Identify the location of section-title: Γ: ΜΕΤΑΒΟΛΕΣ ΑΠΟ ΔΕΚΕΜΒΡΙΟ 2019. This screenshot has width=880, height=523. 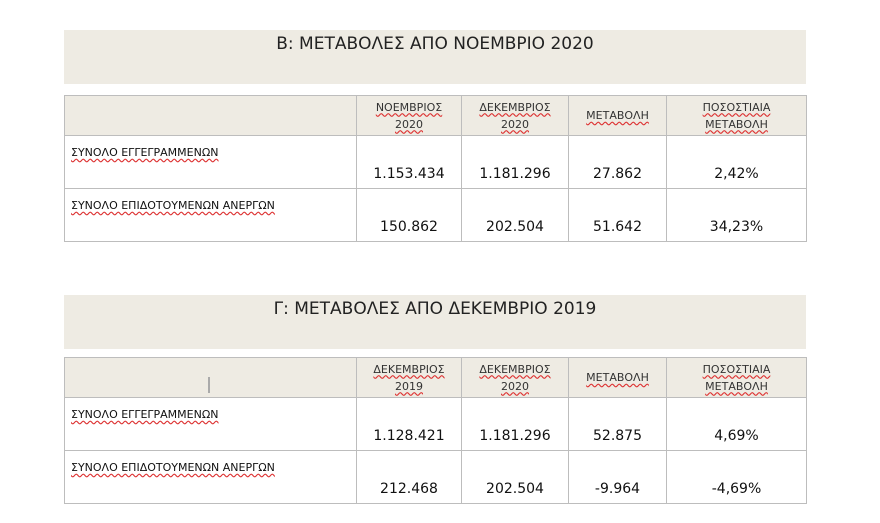
(435, 322).